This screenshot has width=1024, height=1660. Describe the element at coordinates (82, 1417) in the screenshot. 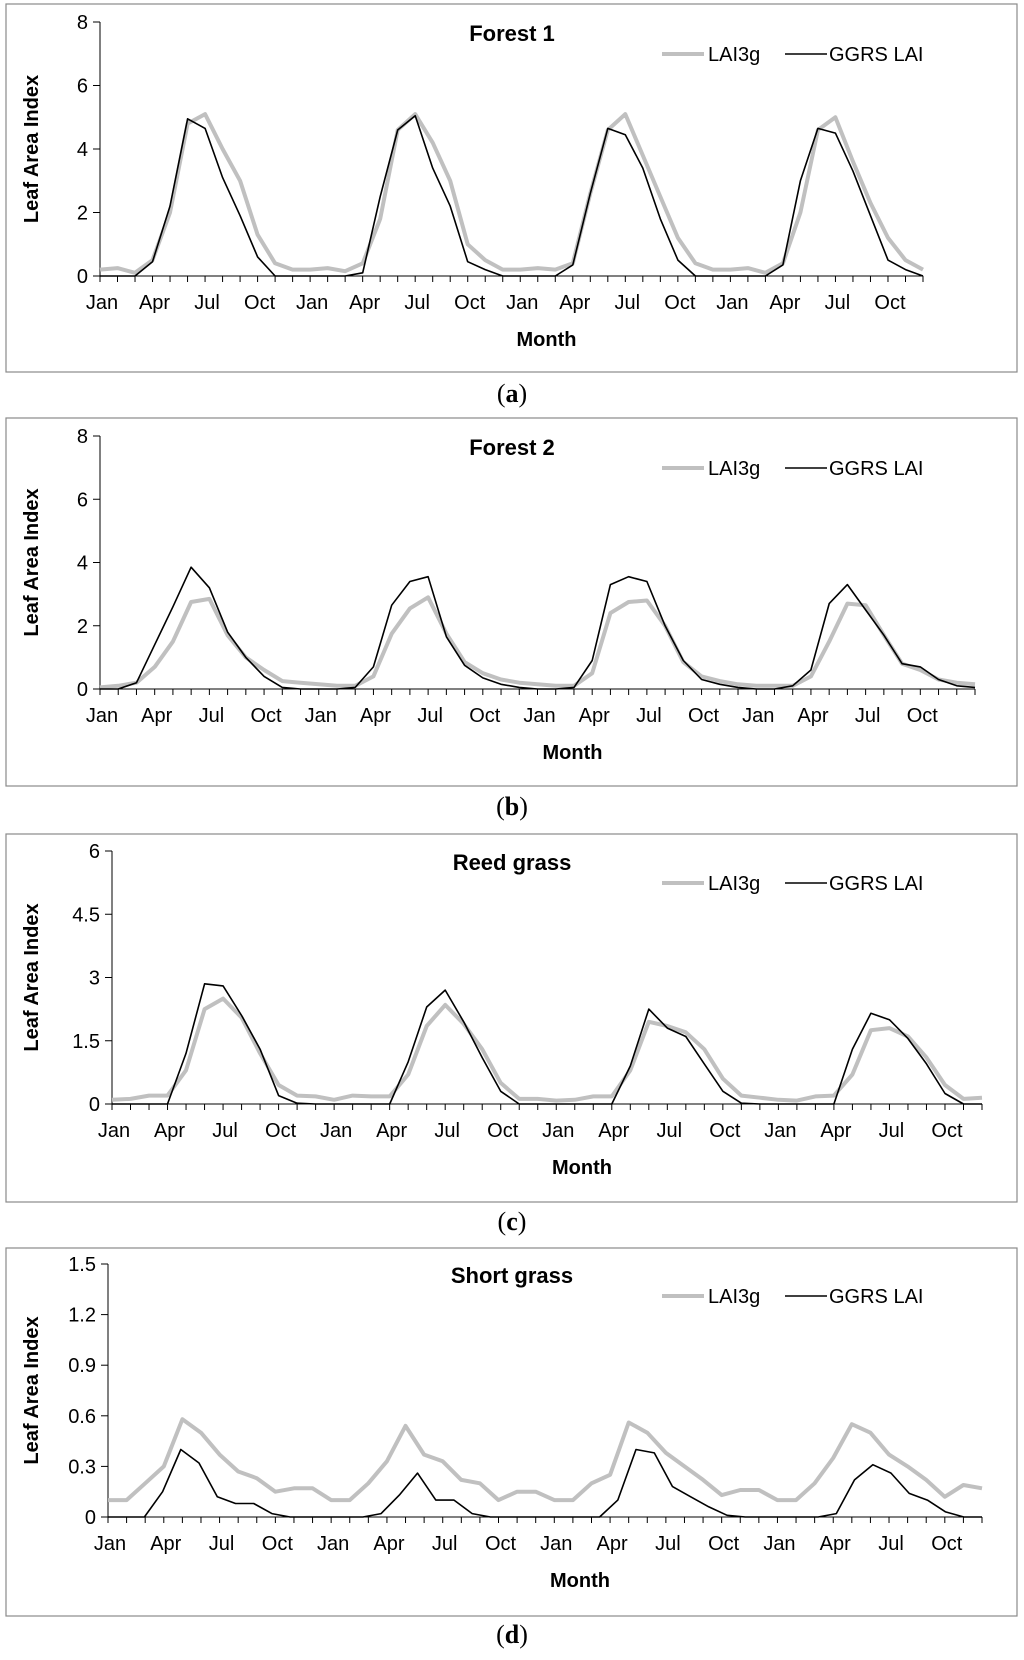

I see `y-tick-label: 0.6` at that location.